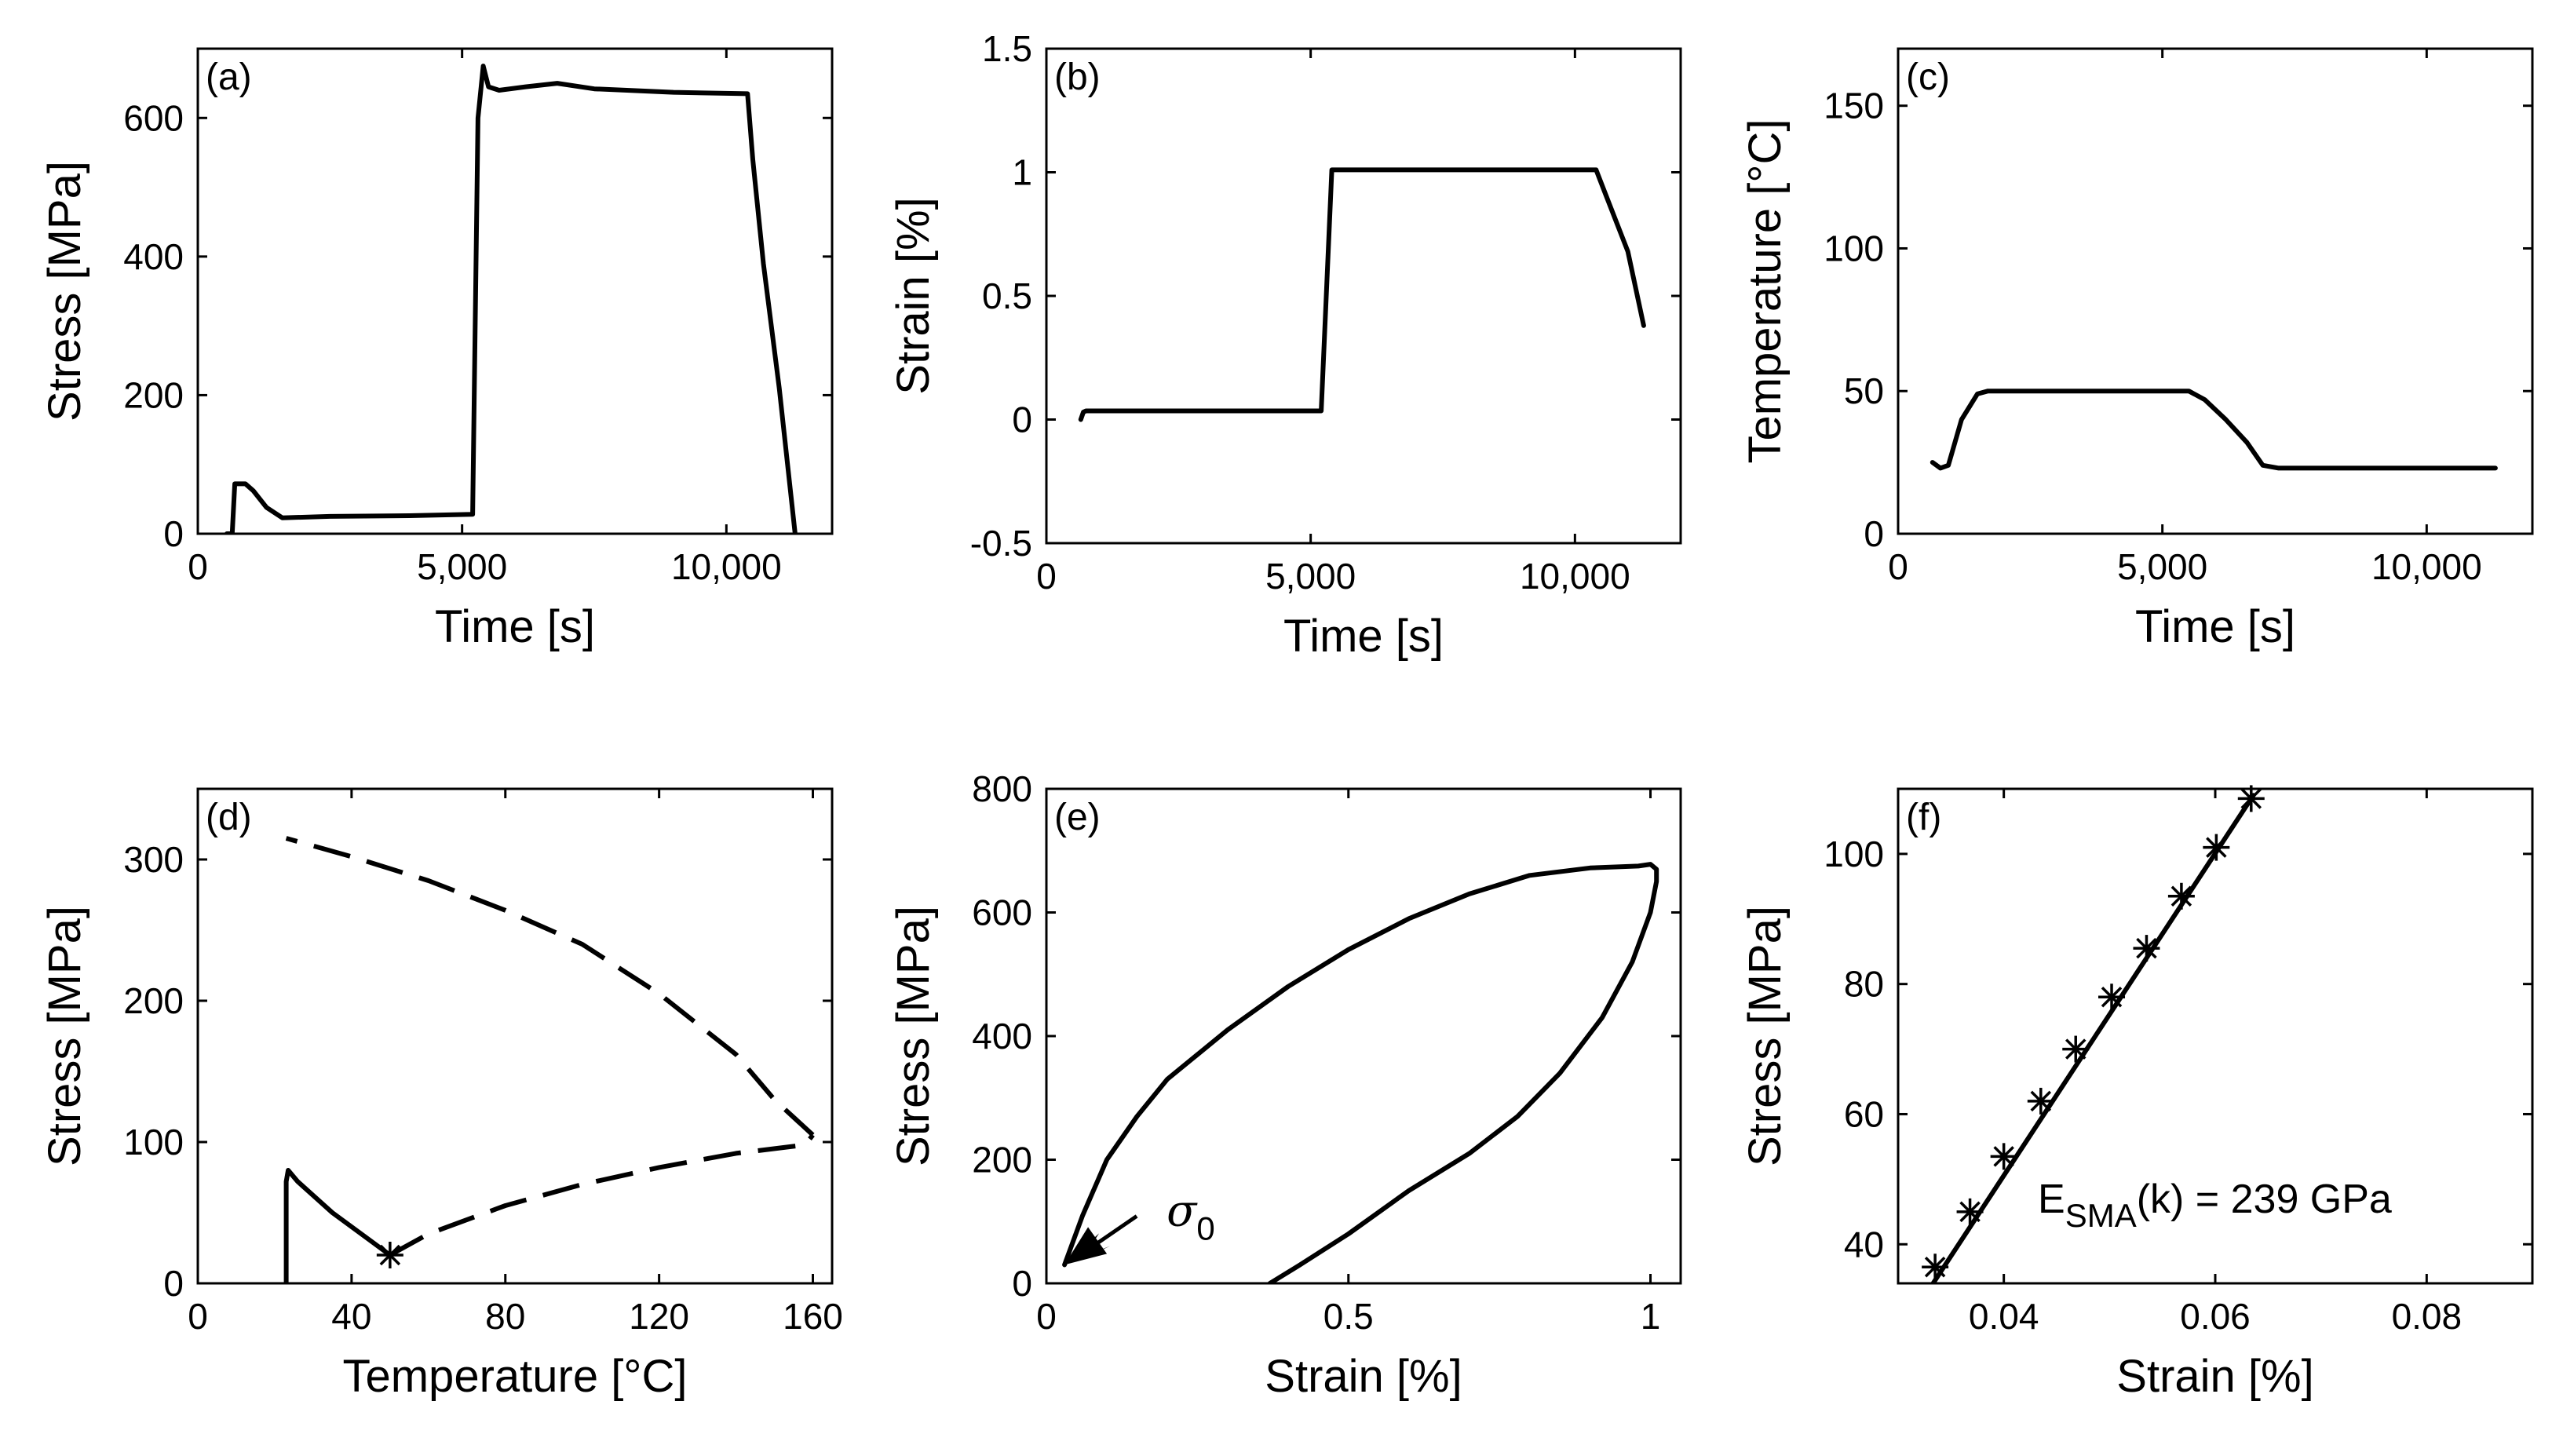 Image resolution: width=2552 pixels, height=1456 pixels. What do you see at coordinates (1022, 420) in the screenshot?
I see `y-tick-label-b: 0` at bounding box center [1022, 420].